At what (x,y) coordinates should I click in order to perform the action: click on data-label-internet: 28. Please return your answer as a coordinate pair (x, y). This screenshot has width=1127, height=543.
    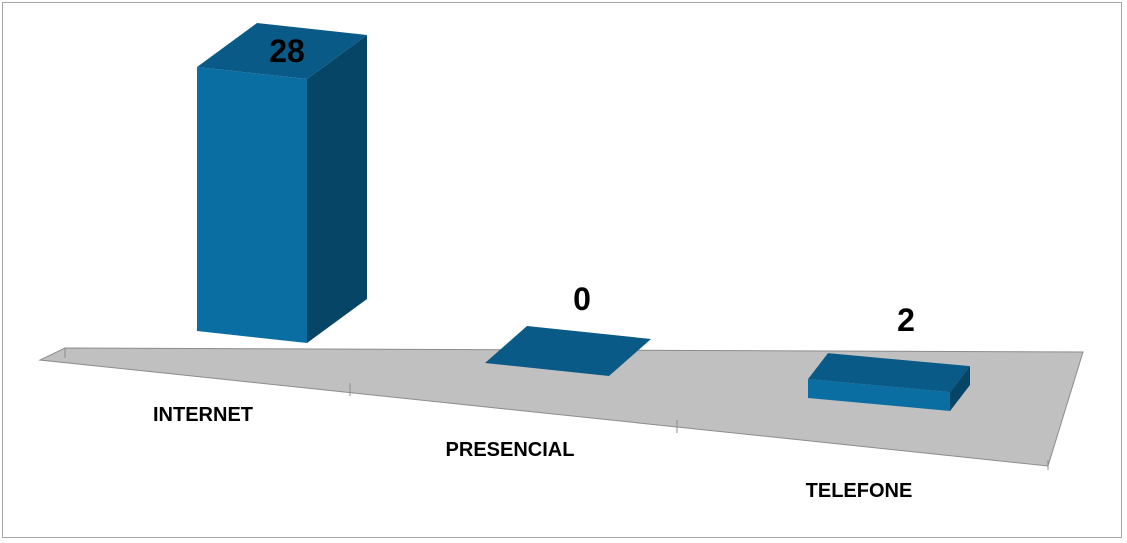
    Looking at the image, I should click on (287, 51).